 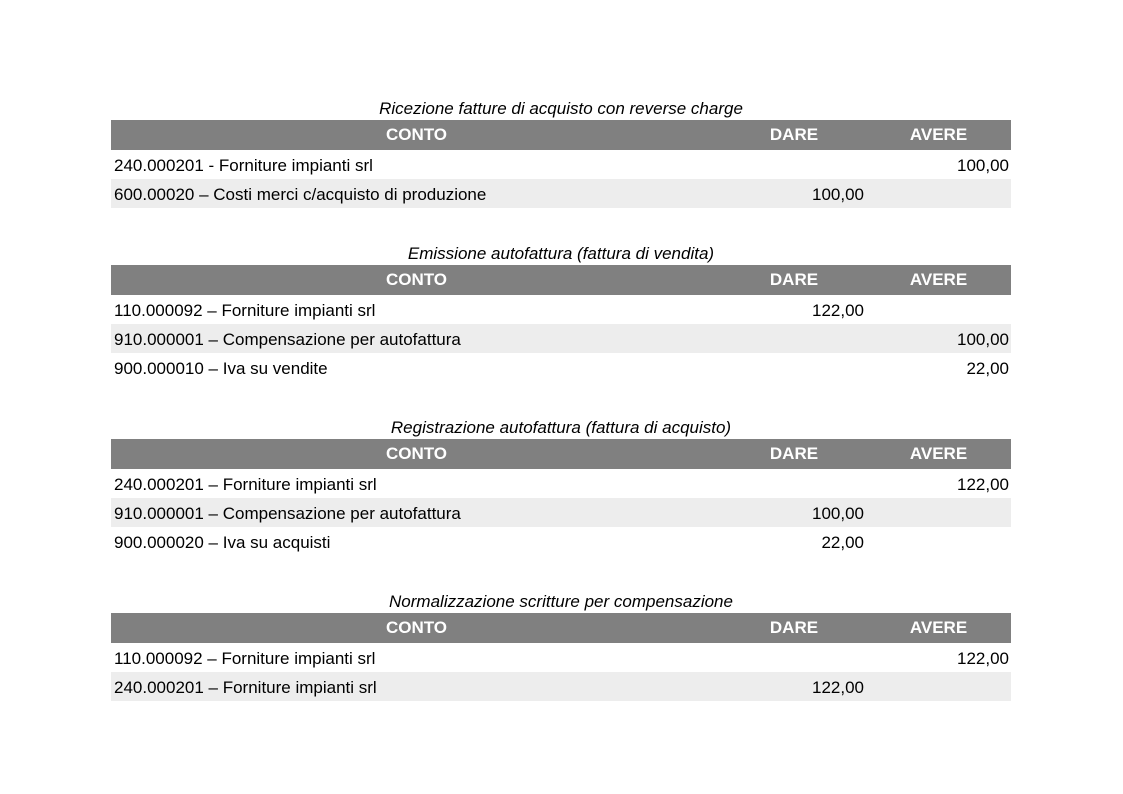 What do you see at coordinates (561, 541) in the screenshot?
I see `table-row: 900.000020 – Iva su acquisti 22,00` at bounding box center [561, 541].